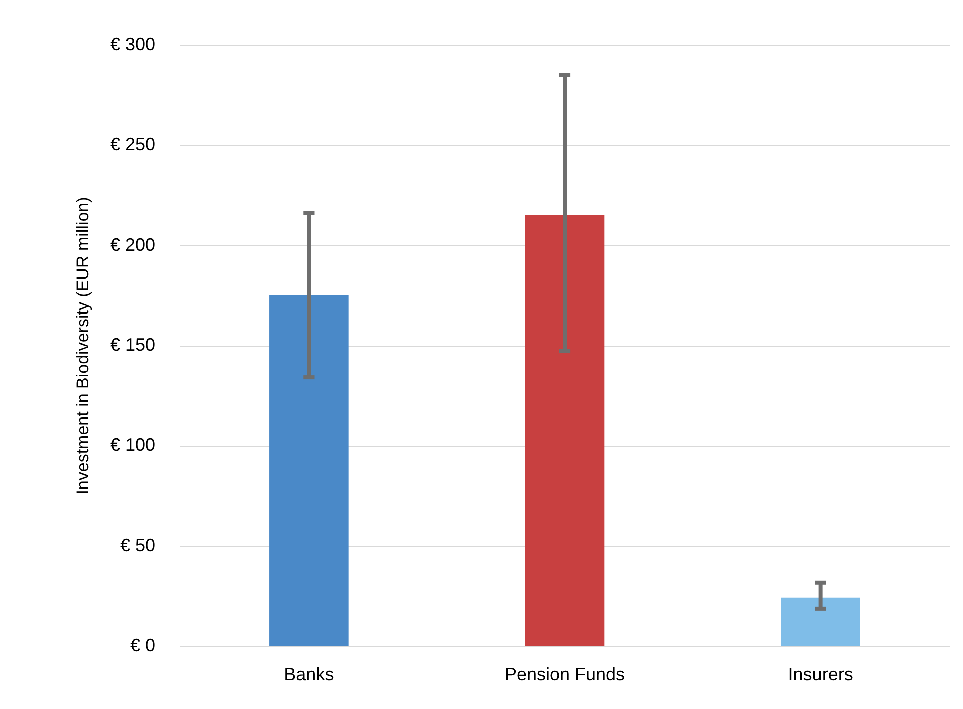 Image resolution: width=963 pixels, height=709 pixels. What do you see at coordinates (133, 345) in the screenshot?
I see `y-tick-label: € 150` at bounding box center [133, 345].